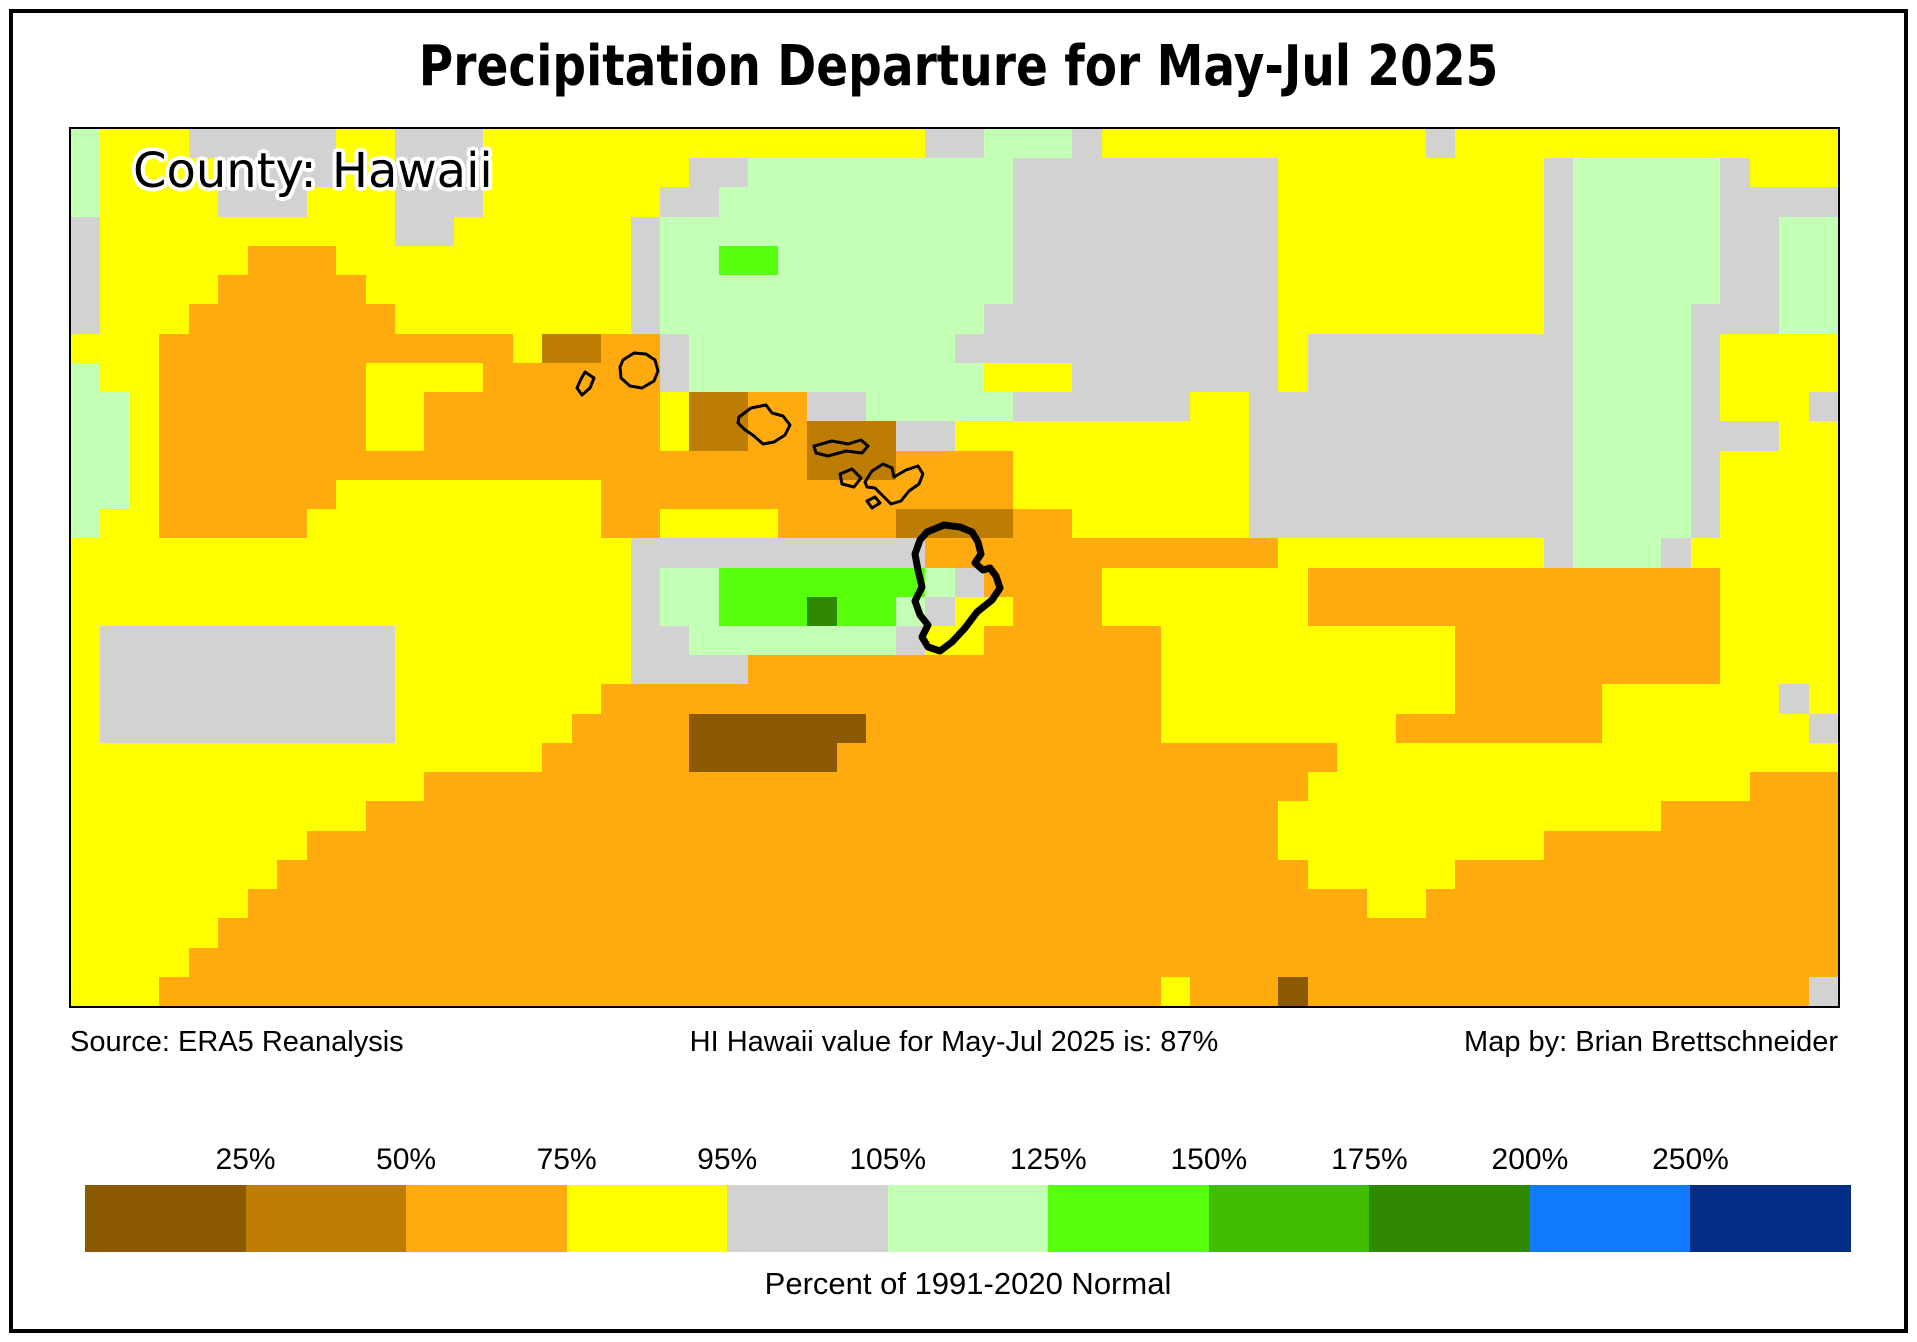 The width and height of the screenshot is (1917, 1342). What do you see at coordinates (968, 1283) in the screenshot?
I see `legend-title: Percent of 1991-2020 Normal` at bounding box center [968, 1283].